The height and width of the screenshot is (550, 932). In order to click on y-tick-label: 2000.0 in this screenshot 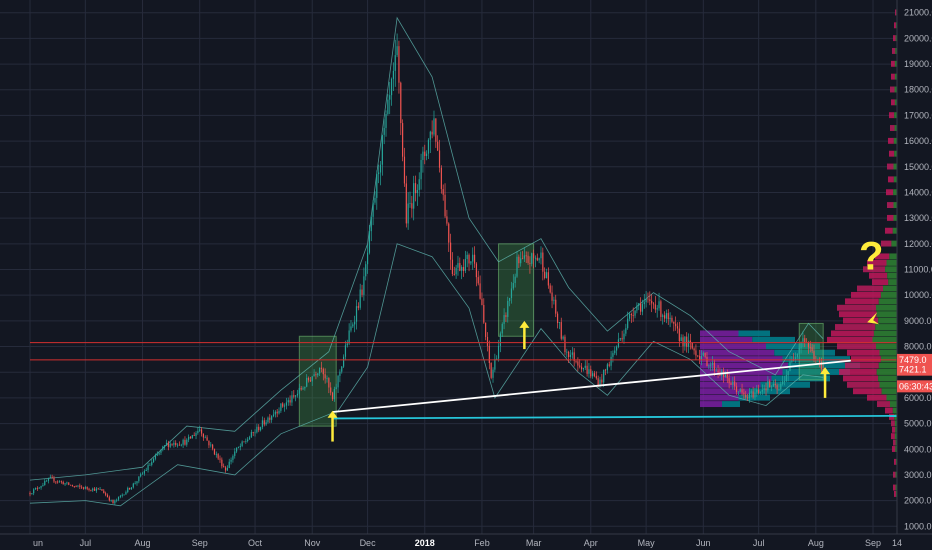, I will do `click(918, 501)`.